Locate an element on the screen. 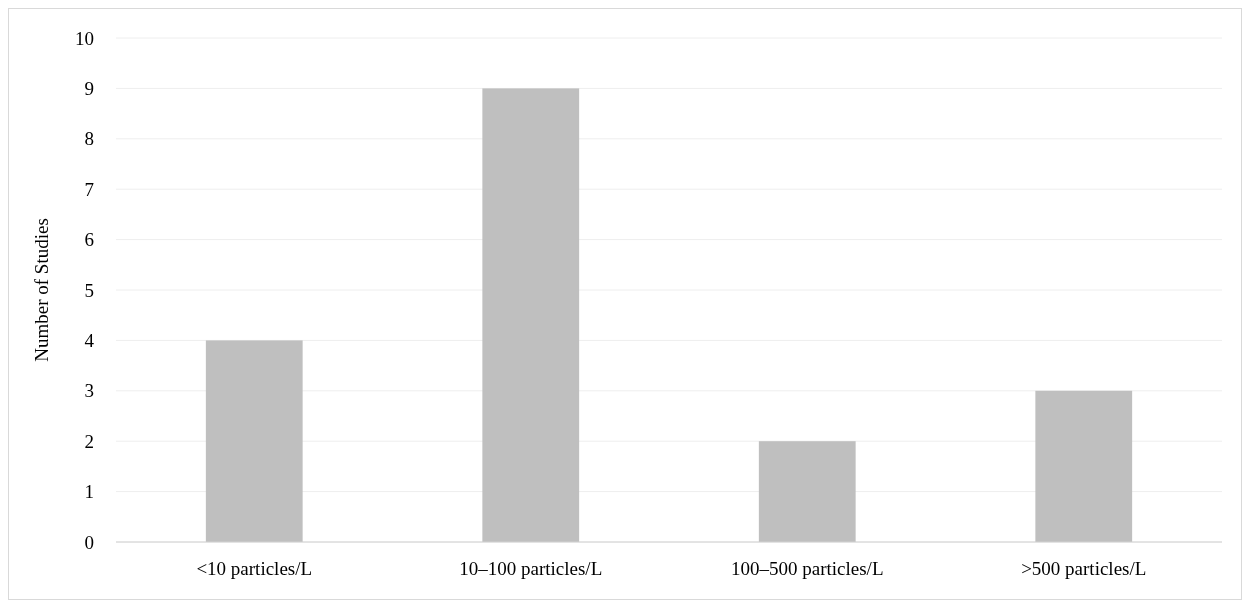 Image resolution: width=1250 pixels, height=608 pixels. y-tick-label: 8 is located at coordinates (89, 139).